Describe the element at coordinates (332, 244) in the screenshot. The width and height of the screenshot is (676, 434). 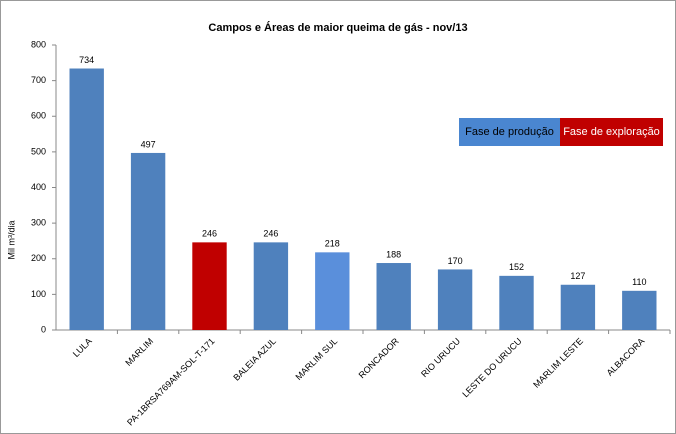
I see `value-label: 218` at that location.